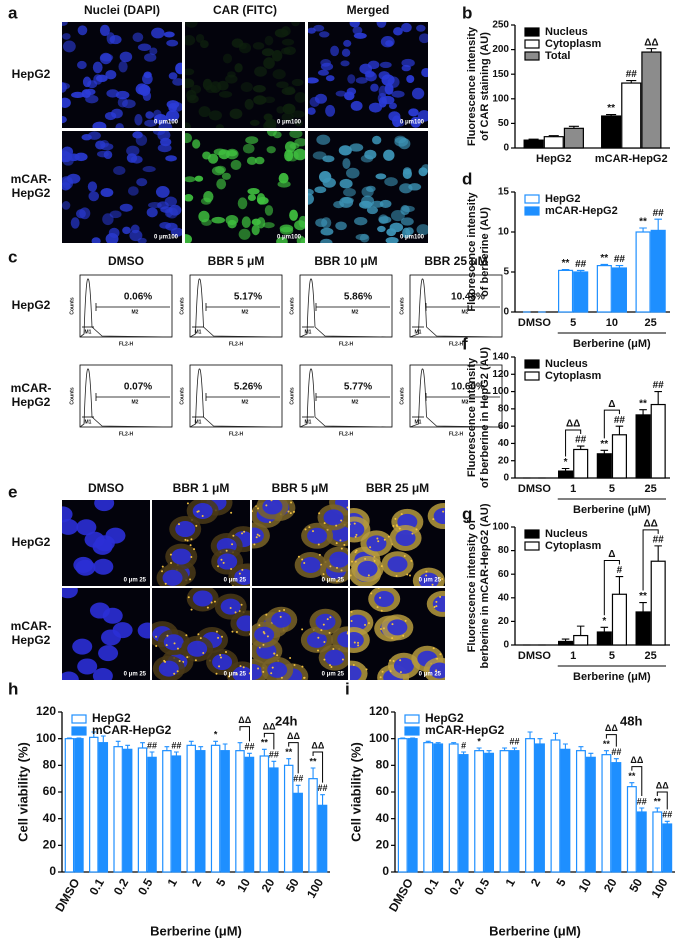 The image size is (685, 943). Describe the element at coordinates (430, 675) in the screenshot. I see `scale-label: 0 μm 25` at that location.